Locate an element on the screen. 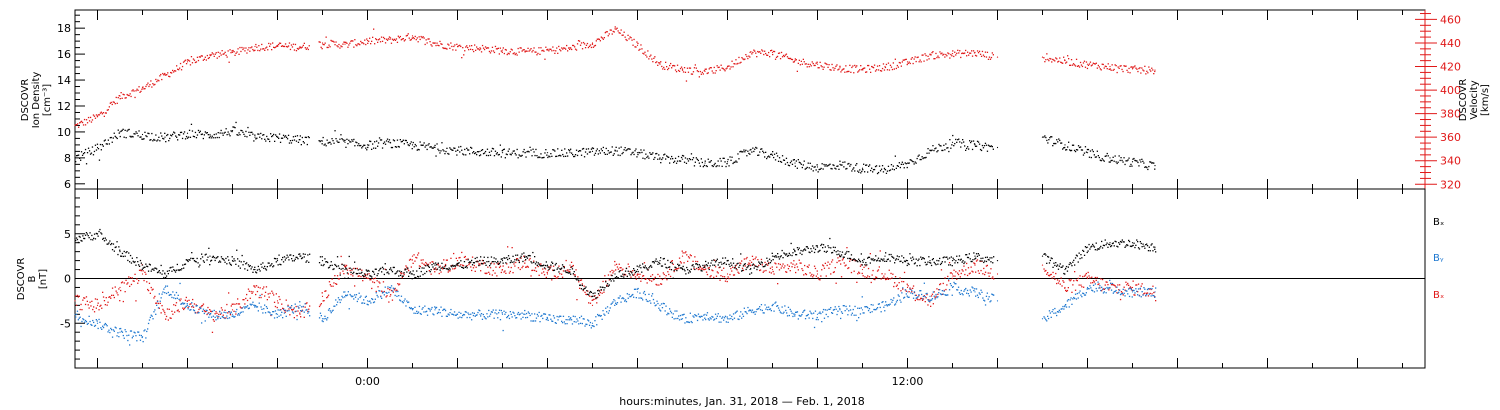 The height and width of the screenshot is (410, 1500). field-axis-label-line: [nT] is located at coordinates (43, 279).